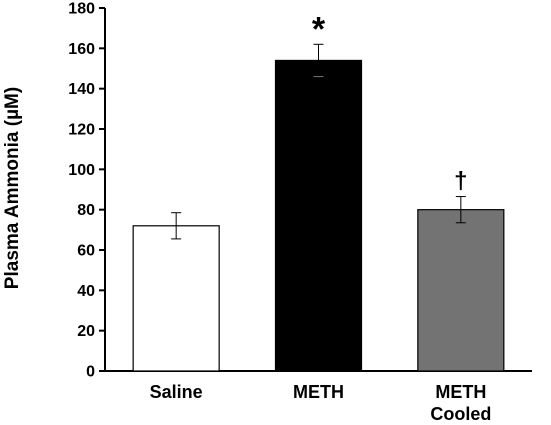 The height and width of the screenshot is (425, 551). What do you see at coordinates (12, 188) in the screenshot?
I see `y-axis-label: Plasma Ammonia (µM)` at bounding box center [12, 188].